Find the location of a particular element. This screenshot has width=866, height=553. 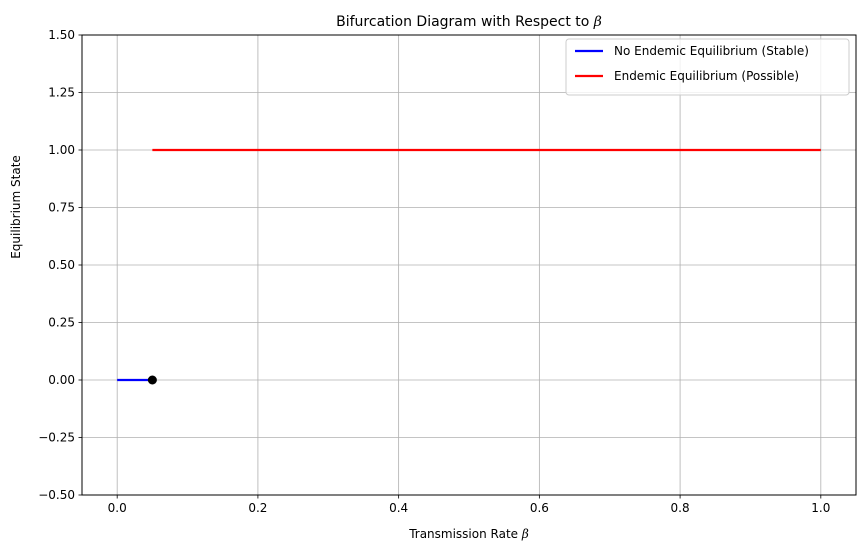

x-tick-label: 1.0 is located at coordinates (820, 508).